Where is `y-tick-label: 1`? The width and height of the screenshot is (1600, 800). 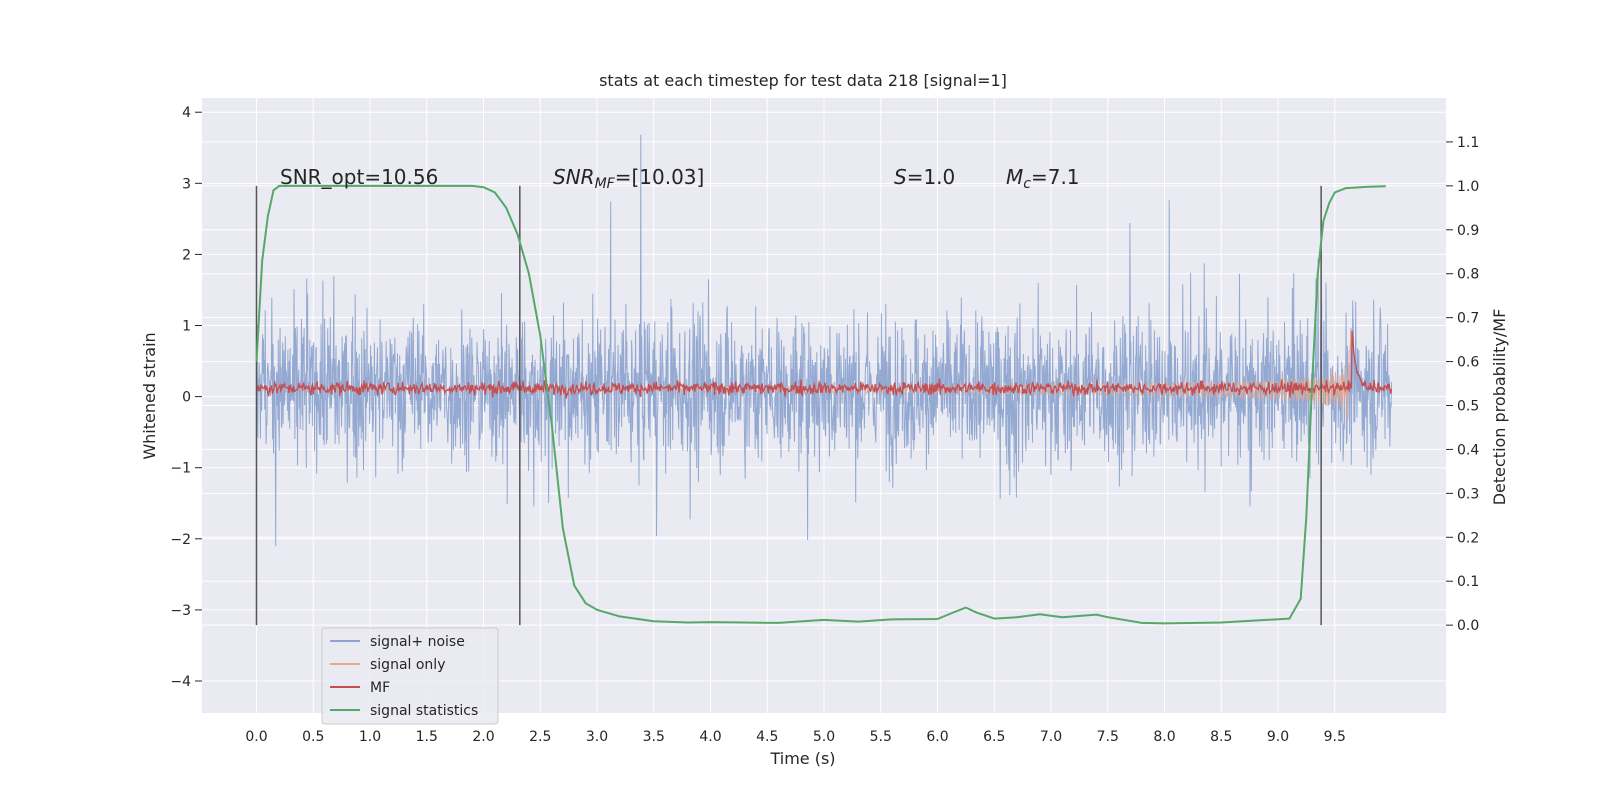 y-tick-label: 1 is located at coordinates (186, 327).